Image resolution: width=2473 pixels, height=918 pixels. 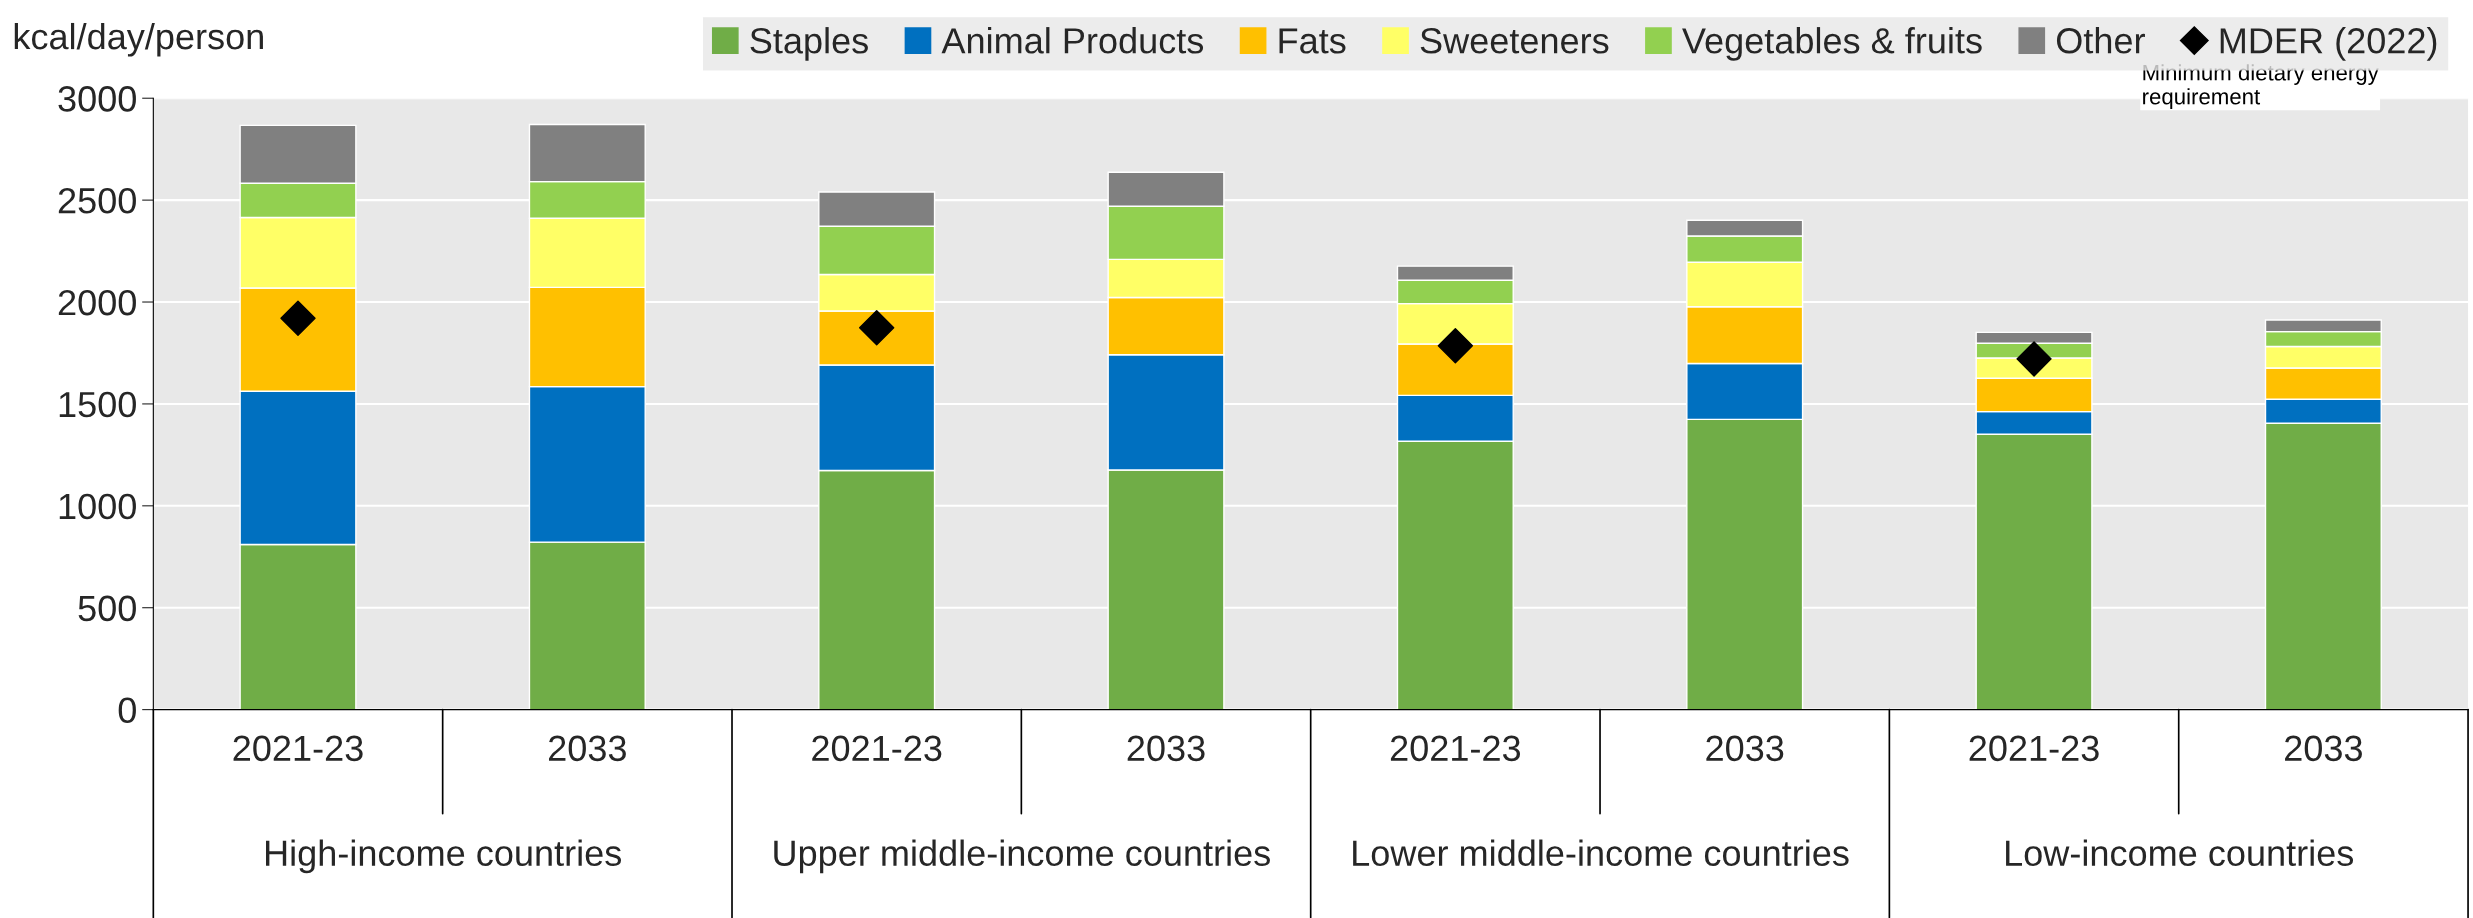 I want to click on text: Low-income countries, so click(x=2180, y=853).